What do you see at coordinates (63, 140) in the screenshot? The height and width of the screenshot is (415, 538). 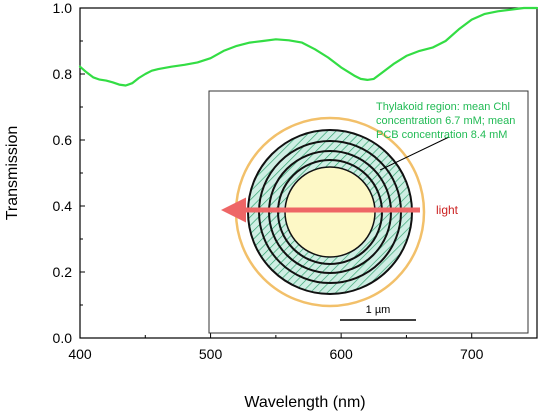 I see `y-tick-label: 0.6` at bounding box center [63, 140].